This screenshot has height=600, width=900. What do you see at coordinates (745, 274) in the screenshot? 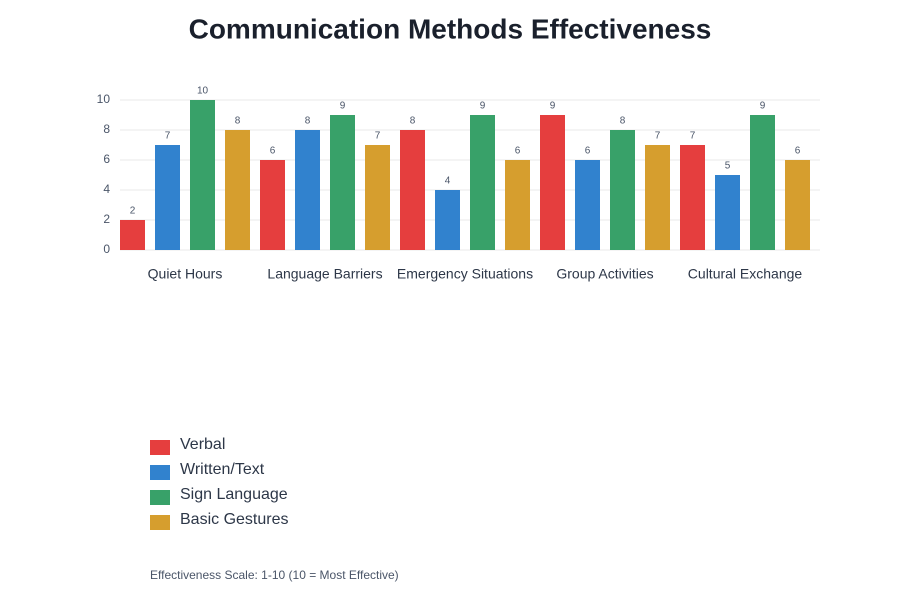
I see `x-tick-label: Cultural Exchange` at bounding box center [745, 274].